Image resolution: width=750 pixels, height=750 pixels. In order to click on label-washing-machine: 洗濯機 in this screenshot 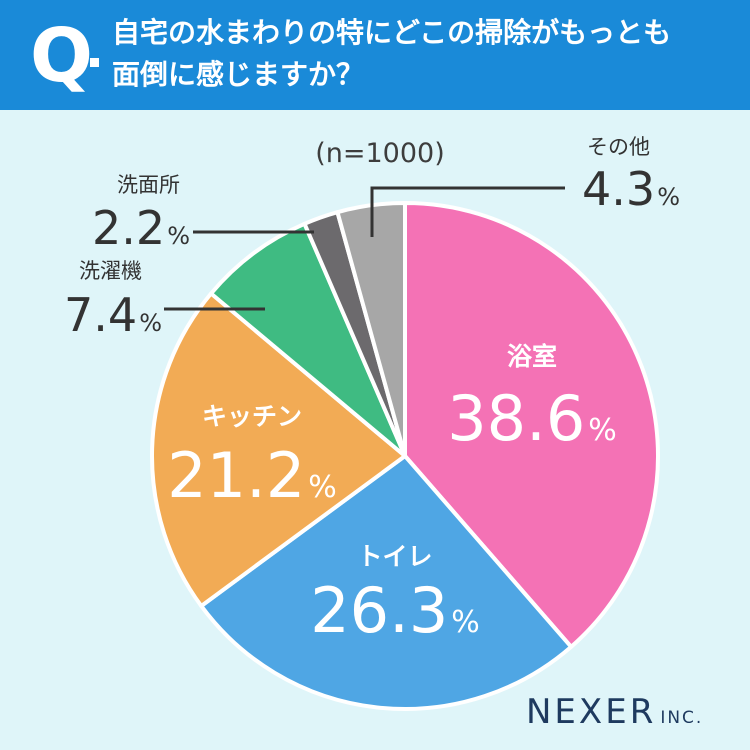, I will do `click(110, 271)`.